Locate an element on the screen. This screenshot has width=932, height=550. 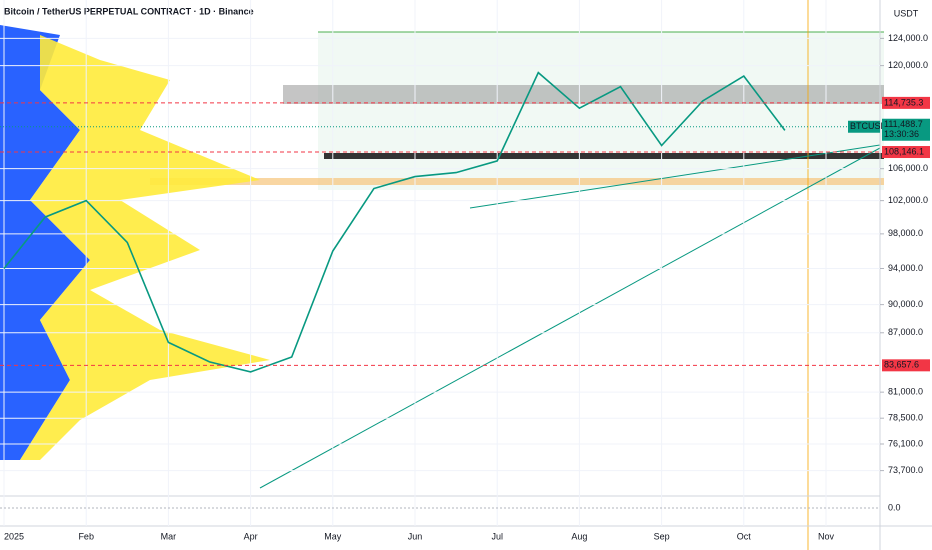
x-tick-label: 2025 is located at coordinates (14, 536).